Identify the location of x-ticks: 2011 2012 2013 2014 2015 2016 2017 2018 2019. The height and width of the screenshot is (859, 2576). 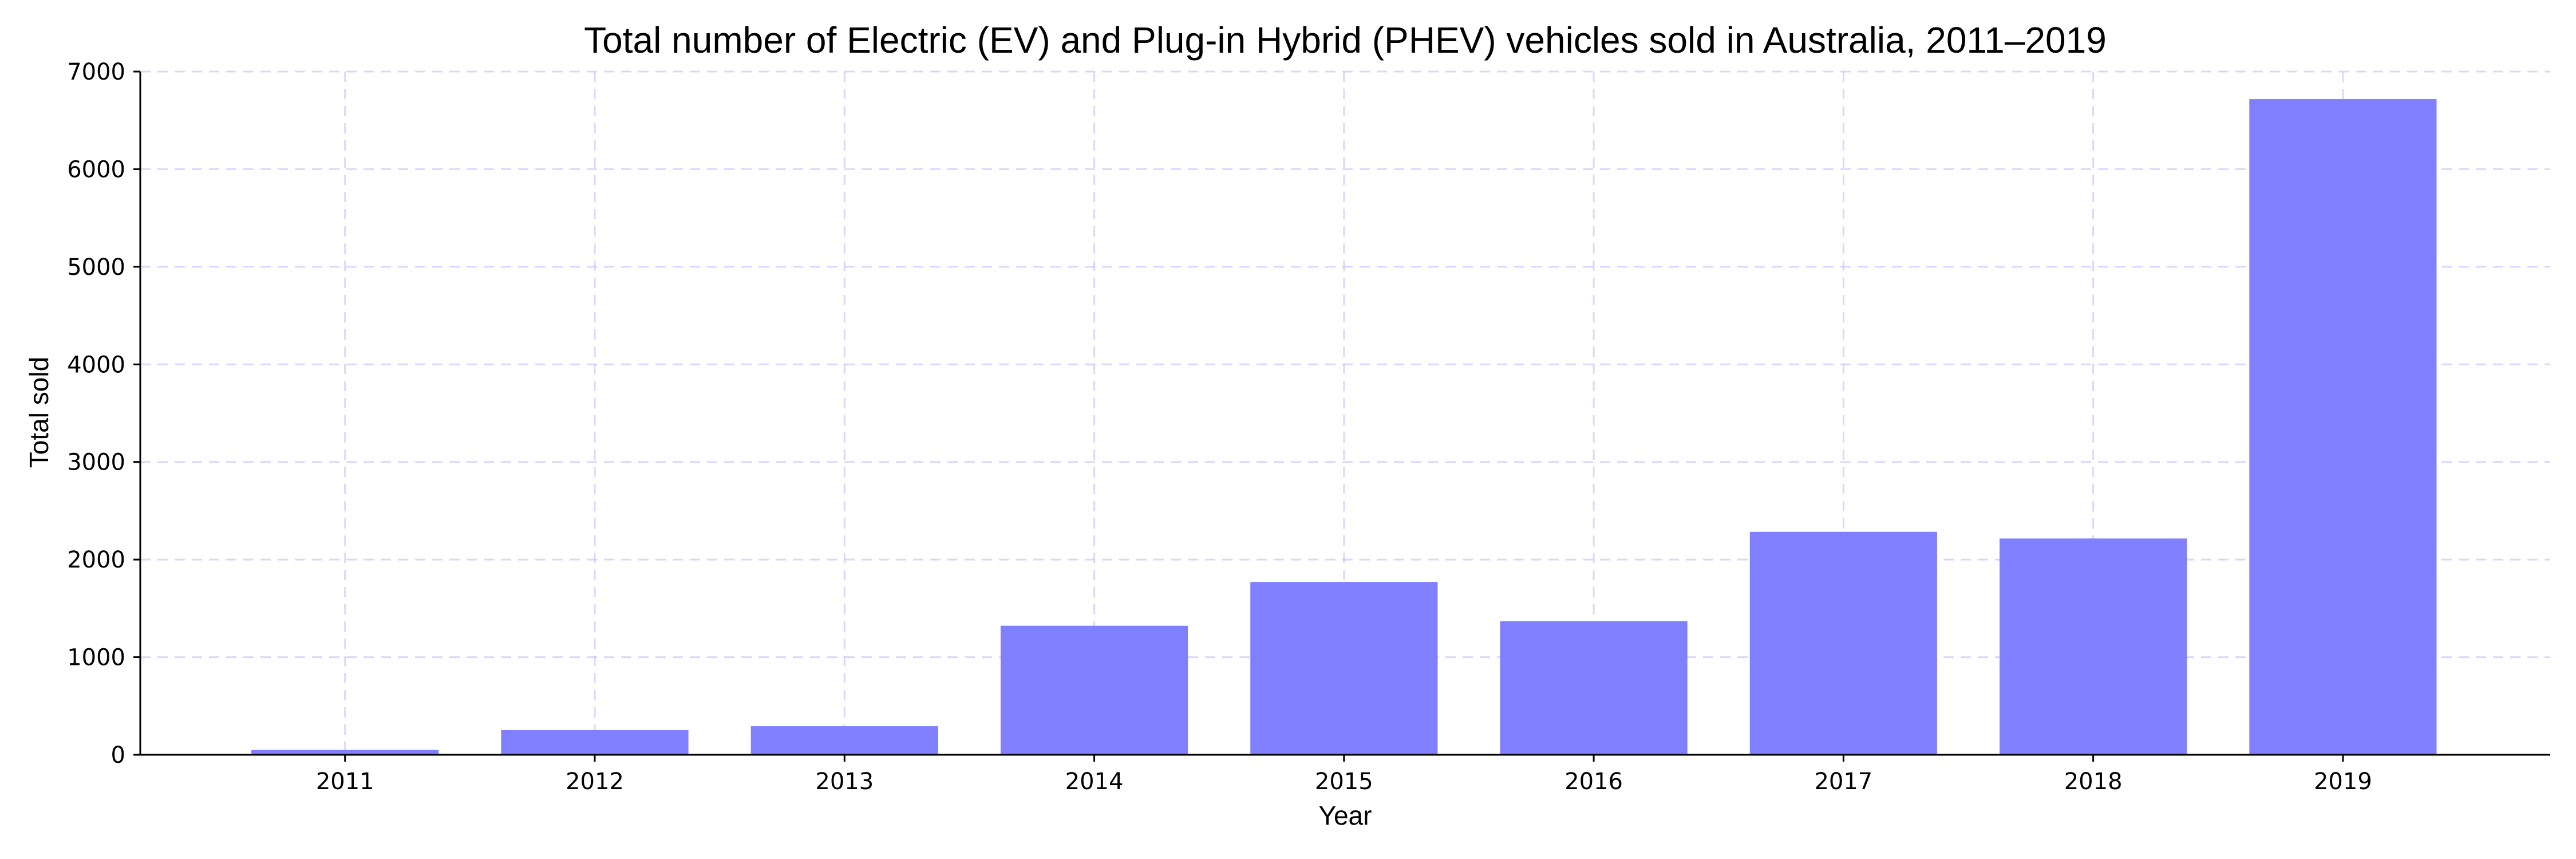
(1344, 775).